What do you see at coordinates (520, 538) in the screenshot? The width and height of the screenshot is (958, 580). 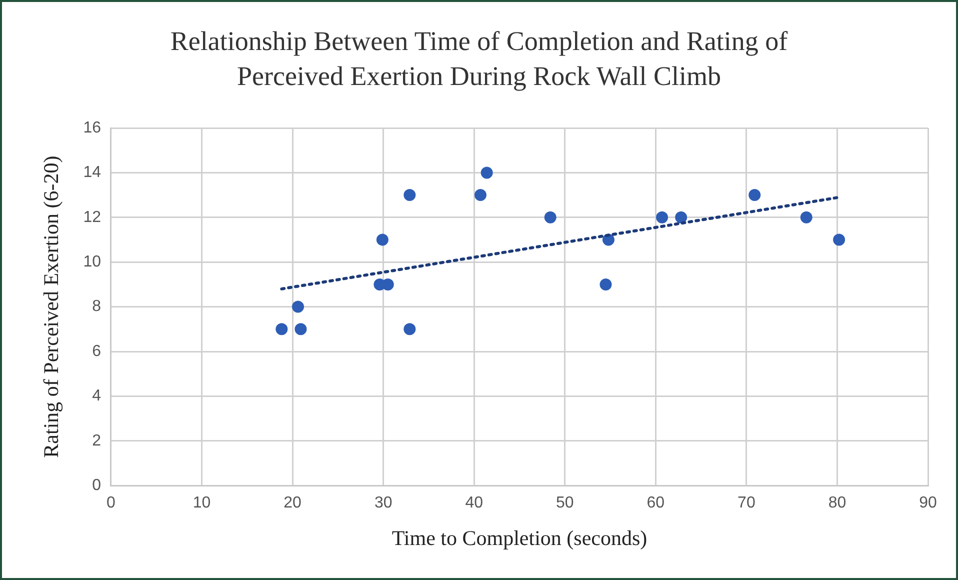 I see `x-axis-title: Time to Completion (seconds)` at bounding box center [520, 538].